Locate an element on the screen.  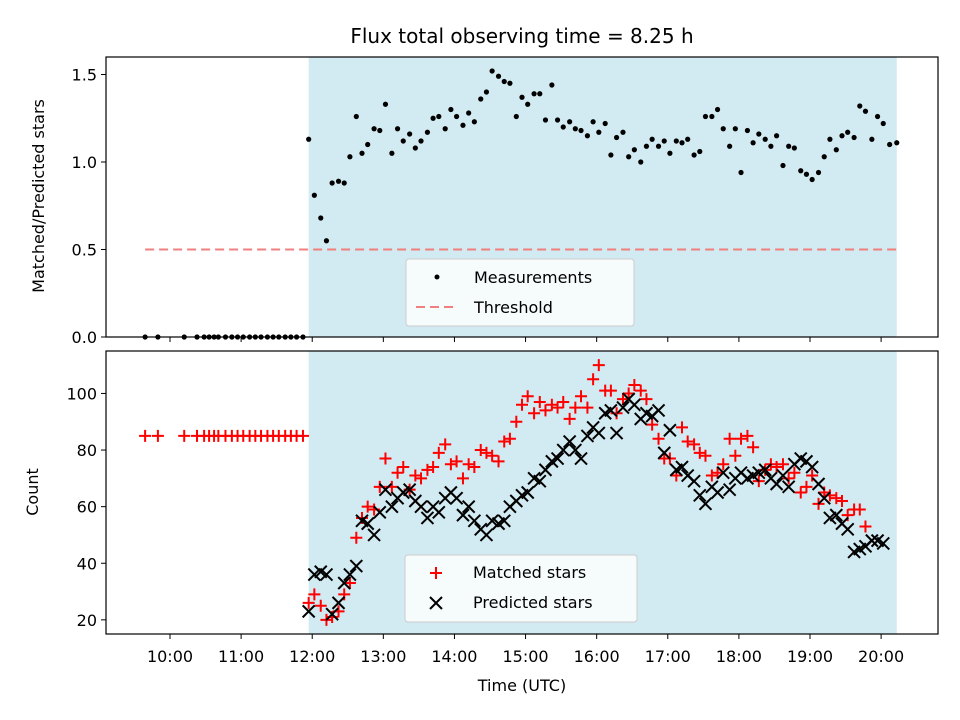
bottom-ytick-label: 20 is located at coordinates (87, 620).